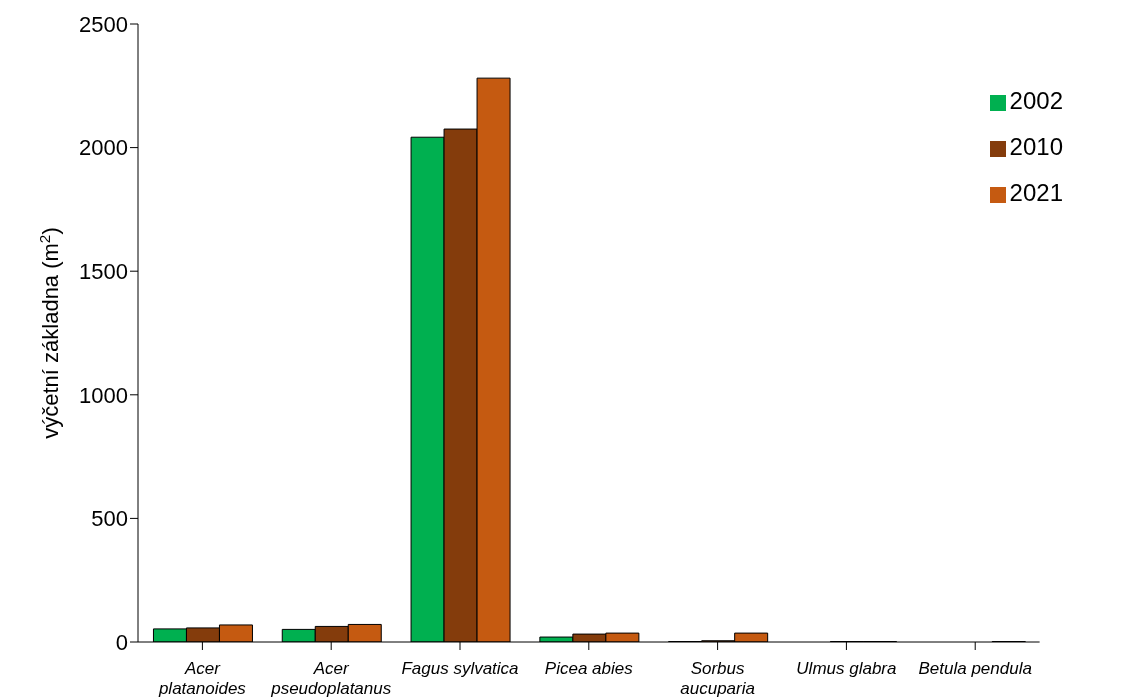 The width and height of the screenshot is (1133, 697). I want to click on x-tick-label: Acer pseudoplatanus, so click(331, 678).